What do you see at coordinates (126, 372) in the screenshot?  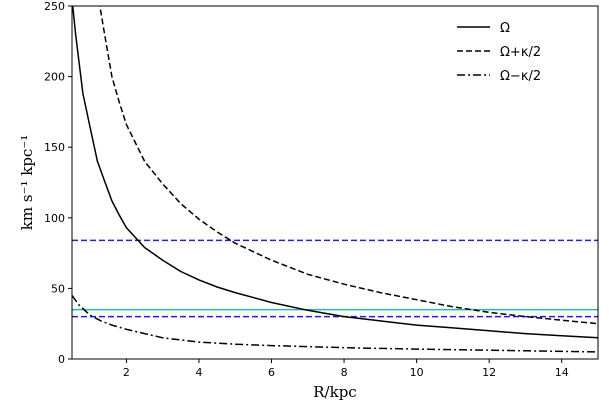 I see `x-tick-label: 2` at bounding box center [126, 372].